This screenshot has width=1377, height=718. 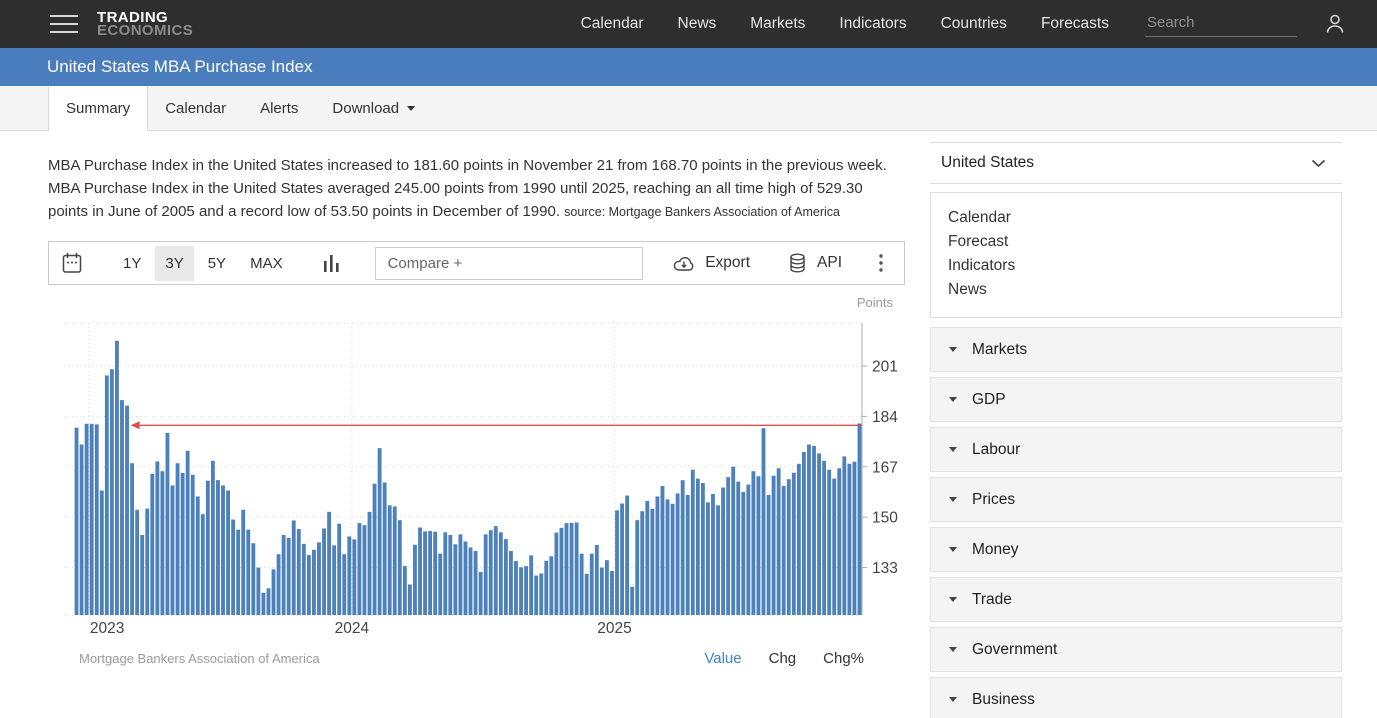 I want to click on tab: Summary, so click(x=98, y=108).